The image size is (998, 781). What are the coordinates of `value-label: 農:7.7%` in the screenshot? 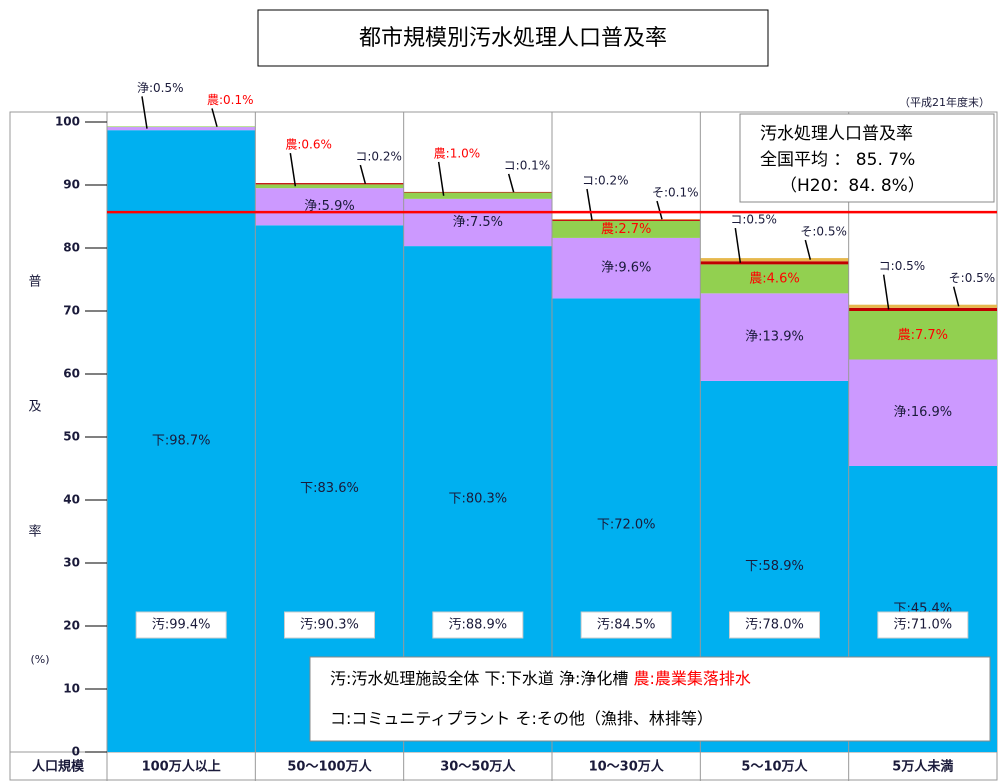 It's located at (923, 335).